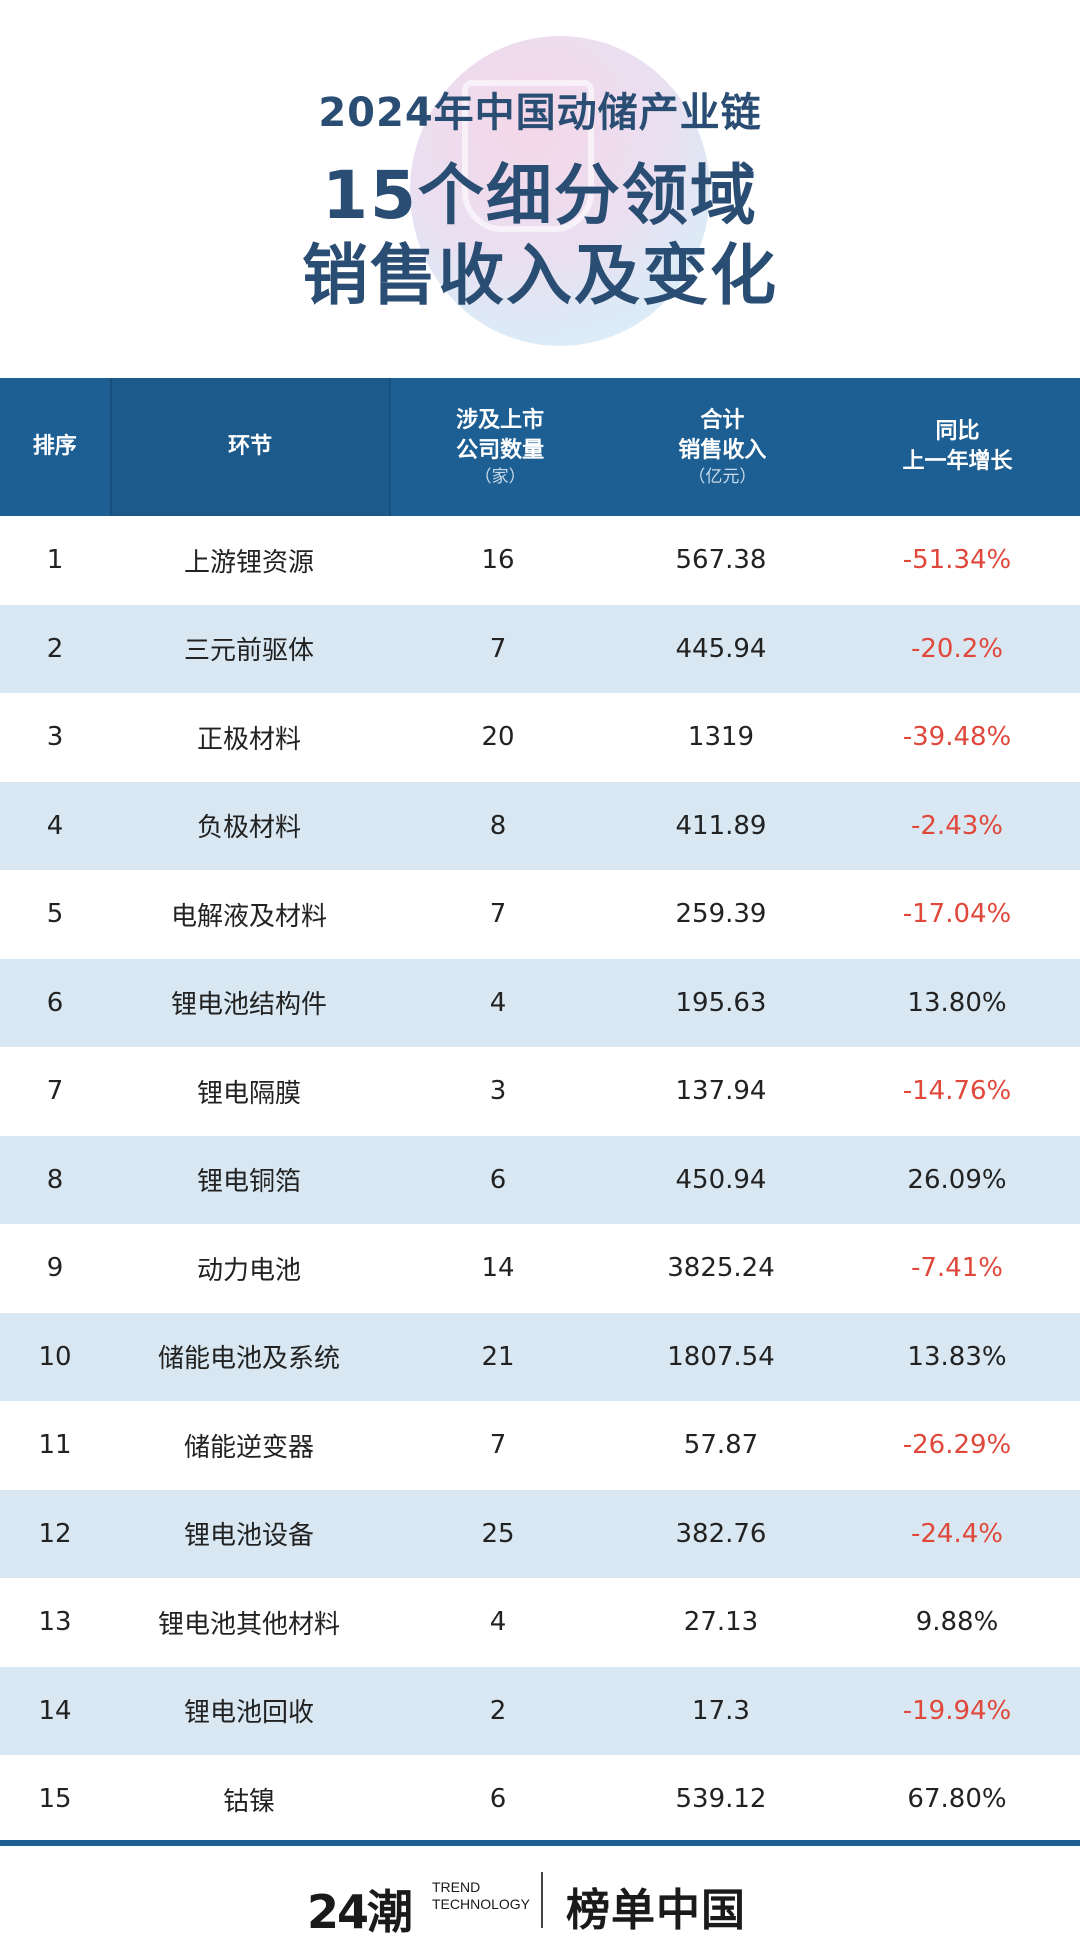 Image resolution: width=1080 pixels, height=1952 pixels. What do you see at coordinates (540, 914) in the screenshot?
I see `table-row: 5 电解液及材料 7 259.39 -17.04%` at bounding box center [540, 914].